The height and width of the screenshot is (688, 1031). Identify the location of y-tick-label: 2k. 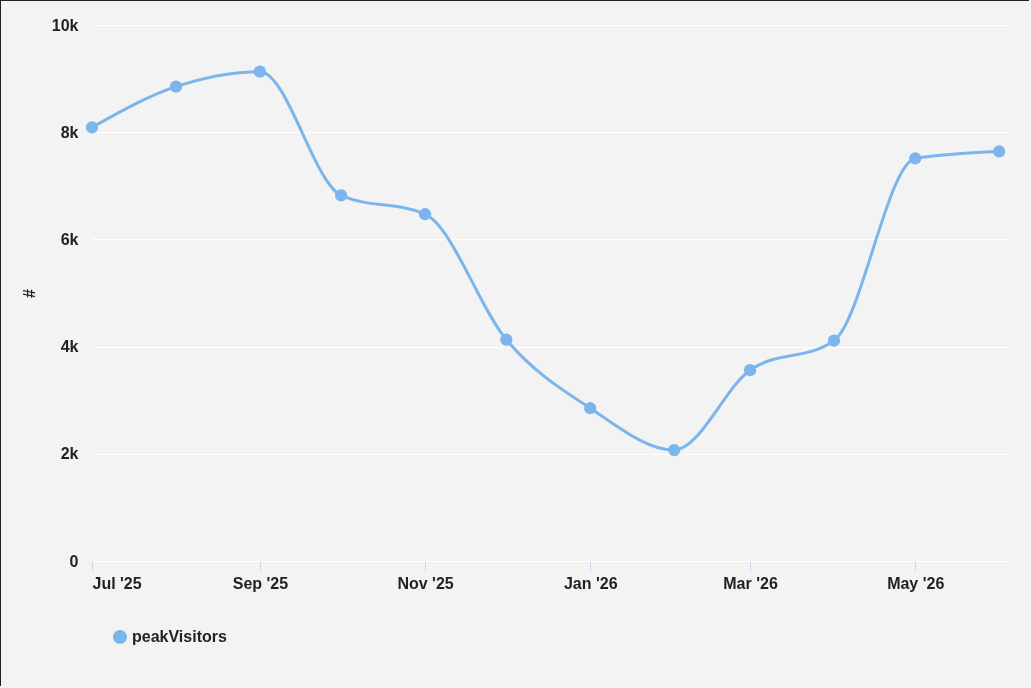
(69, 454).